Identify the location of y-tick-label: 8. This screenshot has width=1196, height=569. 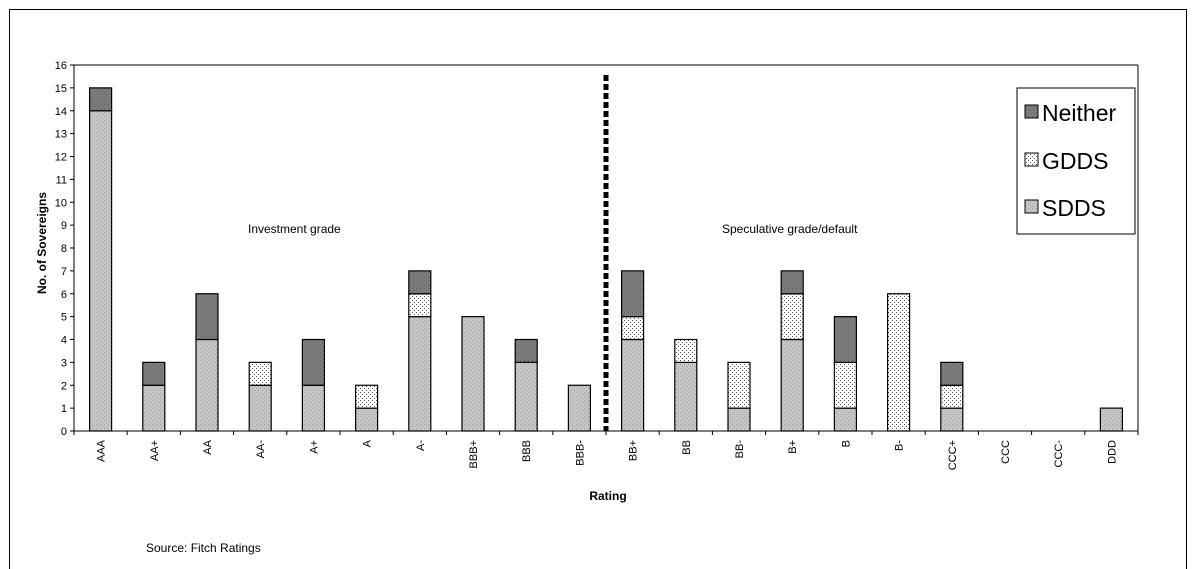
(64, 249).